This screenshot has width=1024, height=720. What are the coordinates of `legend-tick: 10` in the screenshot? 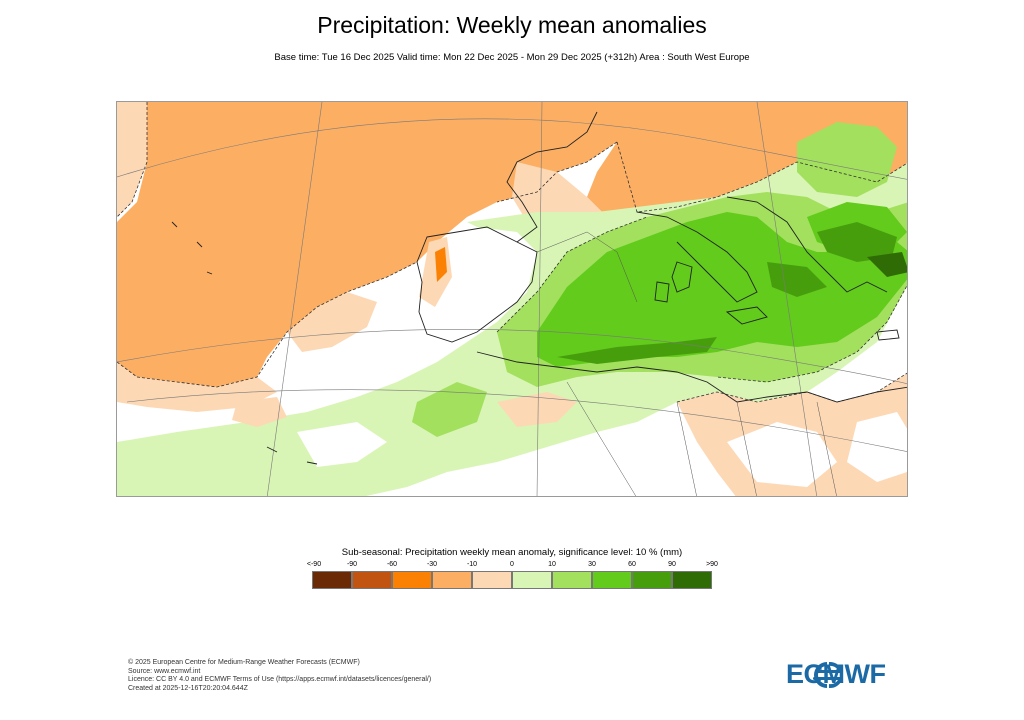 It's located at (552, 564).